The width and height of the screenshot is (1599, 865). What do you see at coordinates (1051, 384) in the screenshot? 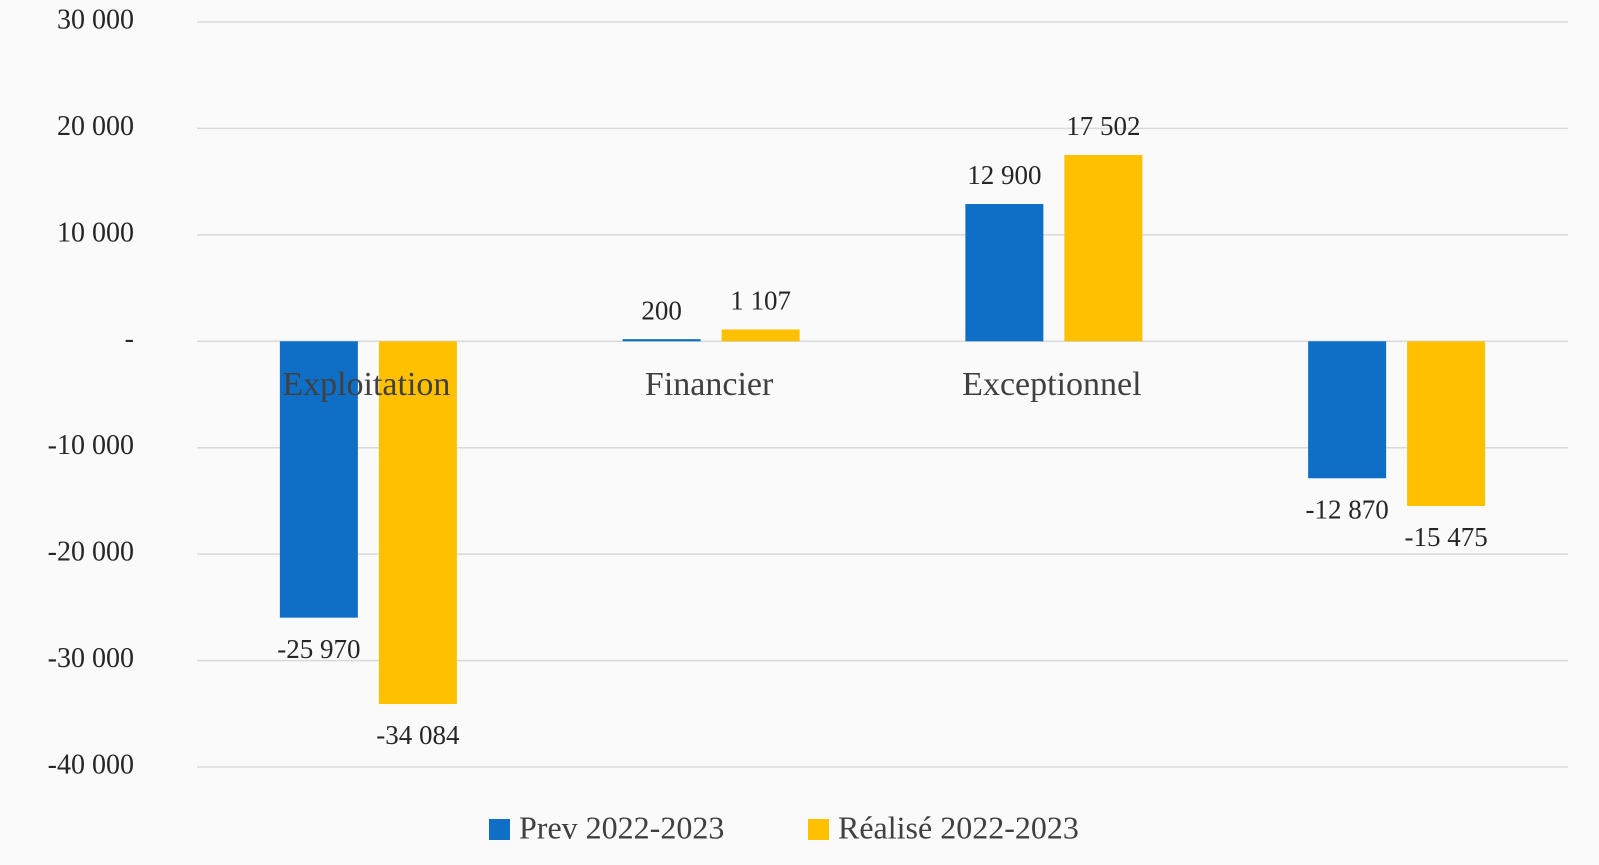
I see `x-tick-label: Exceptionnel` at bounding box center [1051, 384].